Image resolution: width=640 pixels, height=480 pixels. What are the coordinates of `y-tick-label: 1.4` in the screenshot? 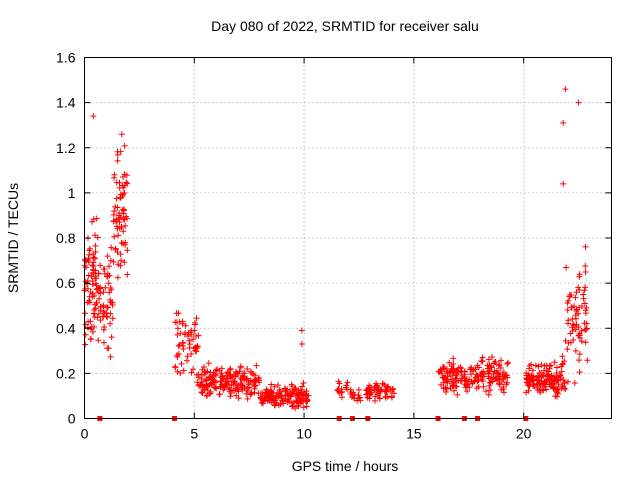 It's located at (66, 103).